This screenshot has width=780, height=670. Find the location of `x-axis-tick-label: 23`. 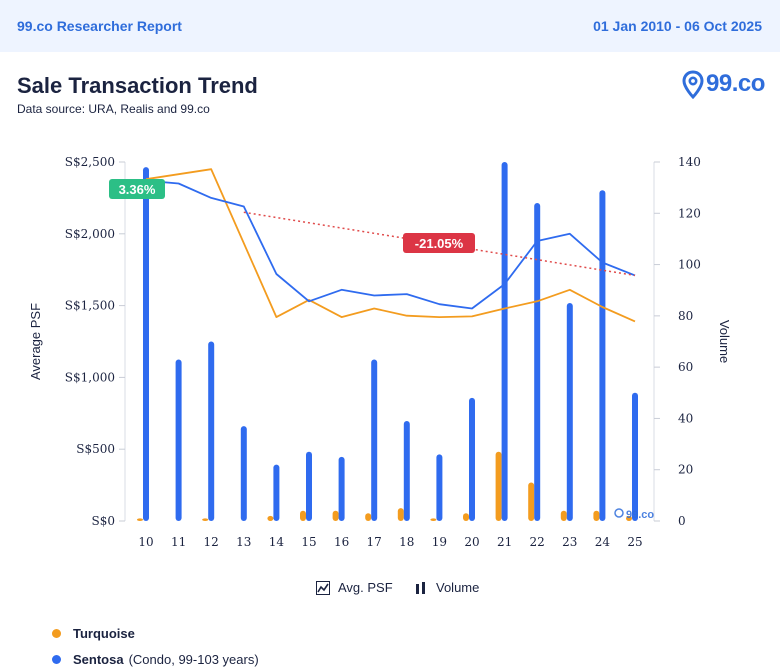

x-axis-tick-label: 23 is located at coordinates (569, 542).